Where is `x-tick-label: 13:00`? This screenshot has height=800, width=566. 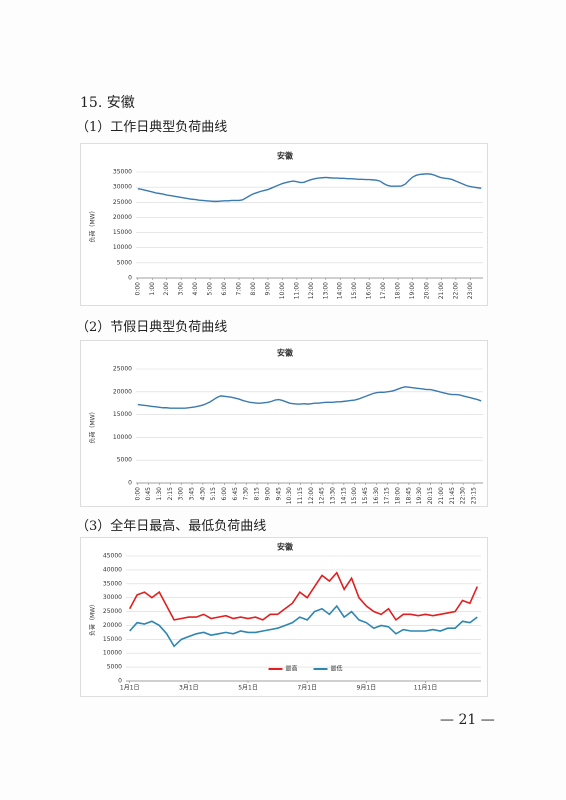
x-tick-label: 13:00 is located at coordinates (325, 290).